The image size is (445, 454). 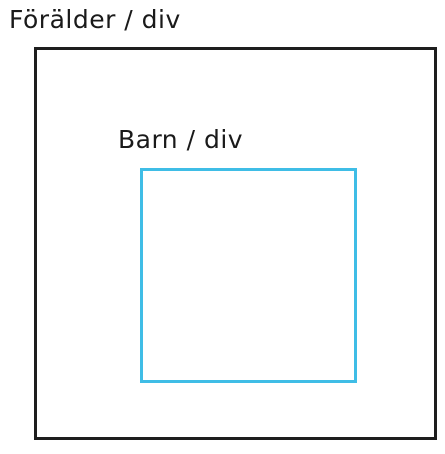 I want to click on child-label: Barn / div, so click(x=181, y=139).